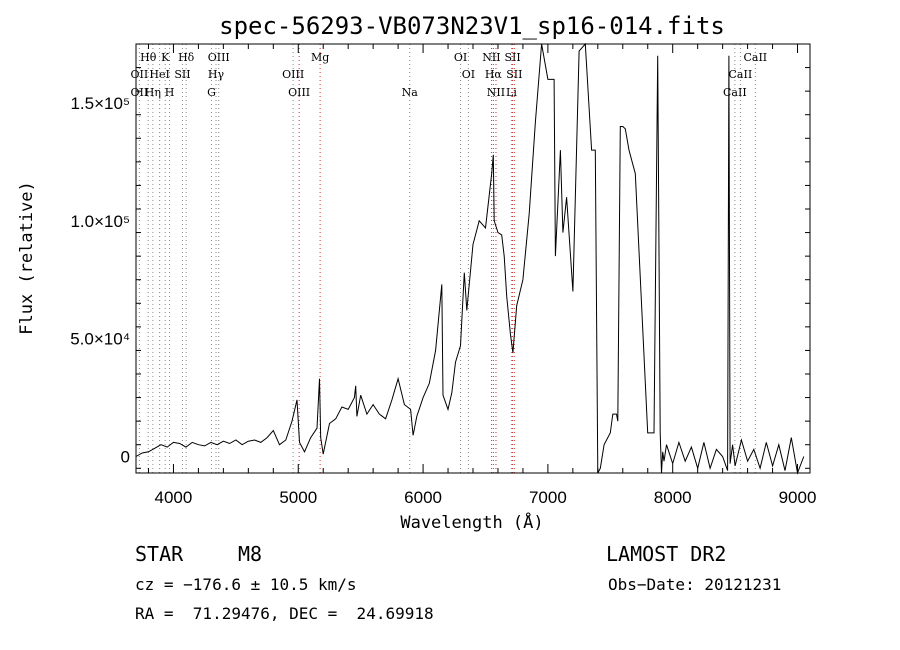  I want to click on chart-title: spec-56293-VB073N23V1_sp16-014.fits, so click(472, 26).